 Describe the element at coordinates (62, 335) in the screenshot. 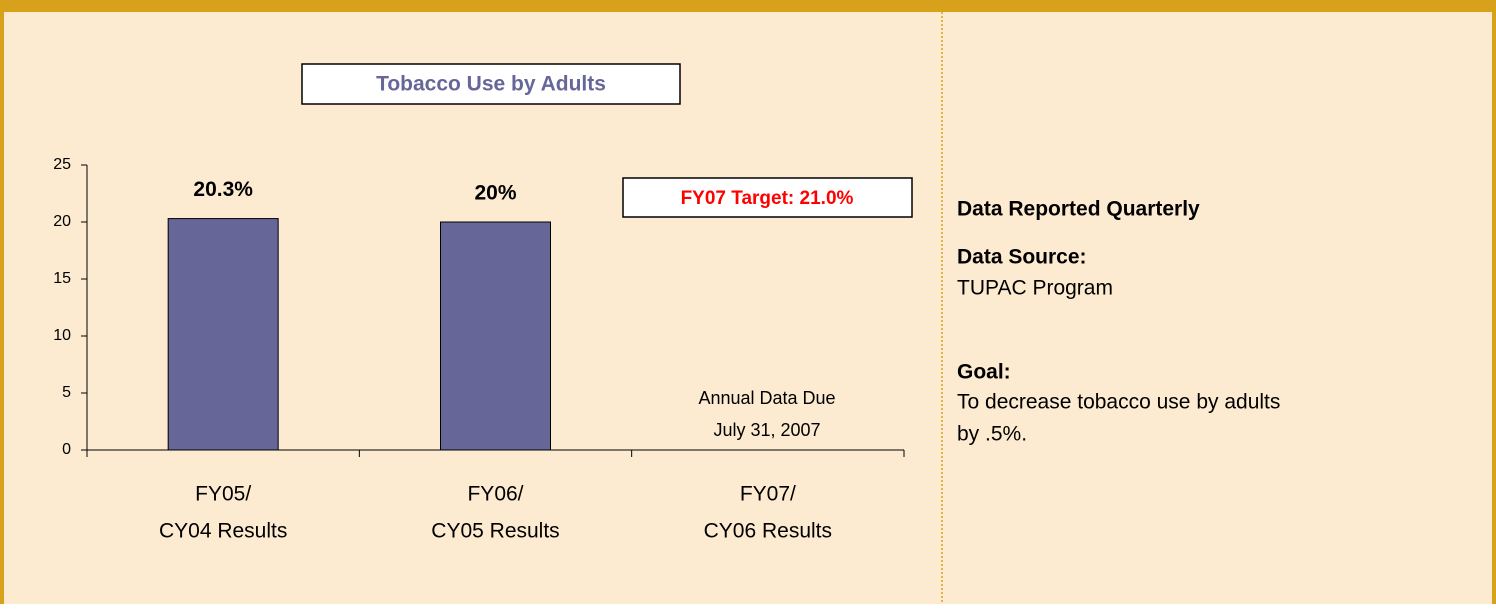

I see `y-tick-label: 10` at that location.